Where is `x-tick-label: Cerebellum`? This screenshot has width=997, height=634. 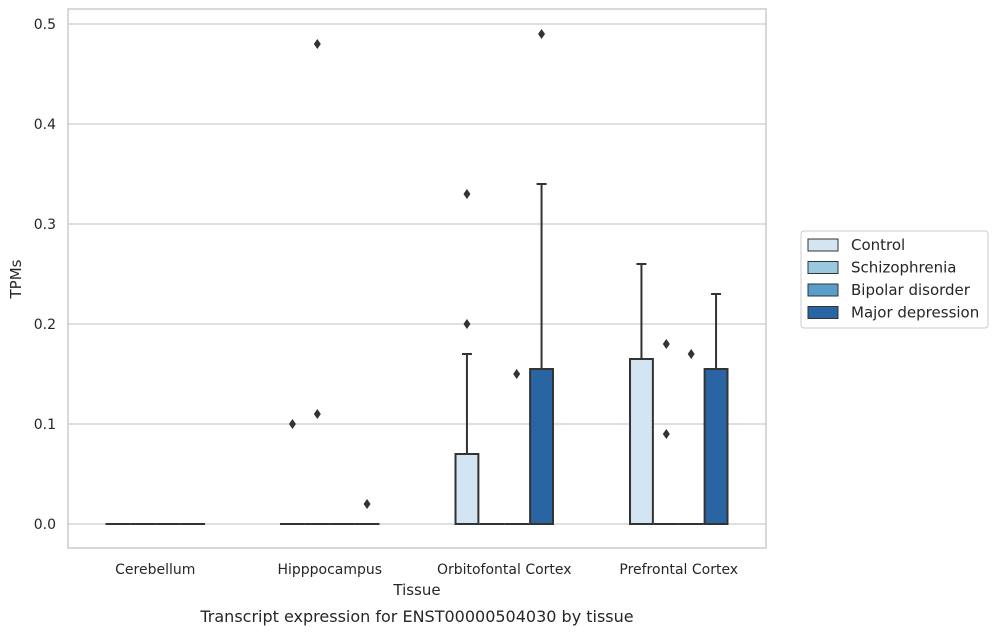 x-tick-label: Cerebellum is located at coordinates (155, 570).